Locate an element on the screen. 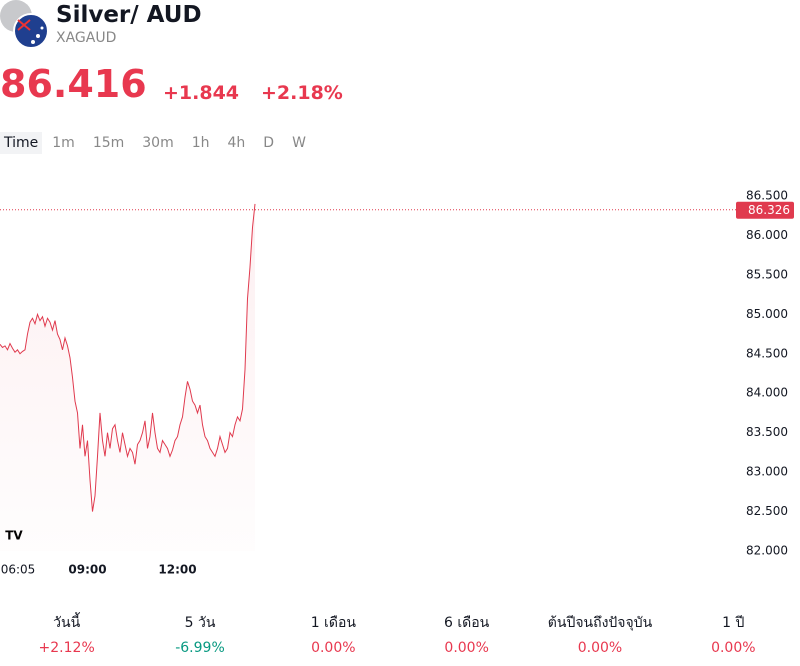  performance-item: วันนี้ +2.12% is located at coordinates (66, 634).